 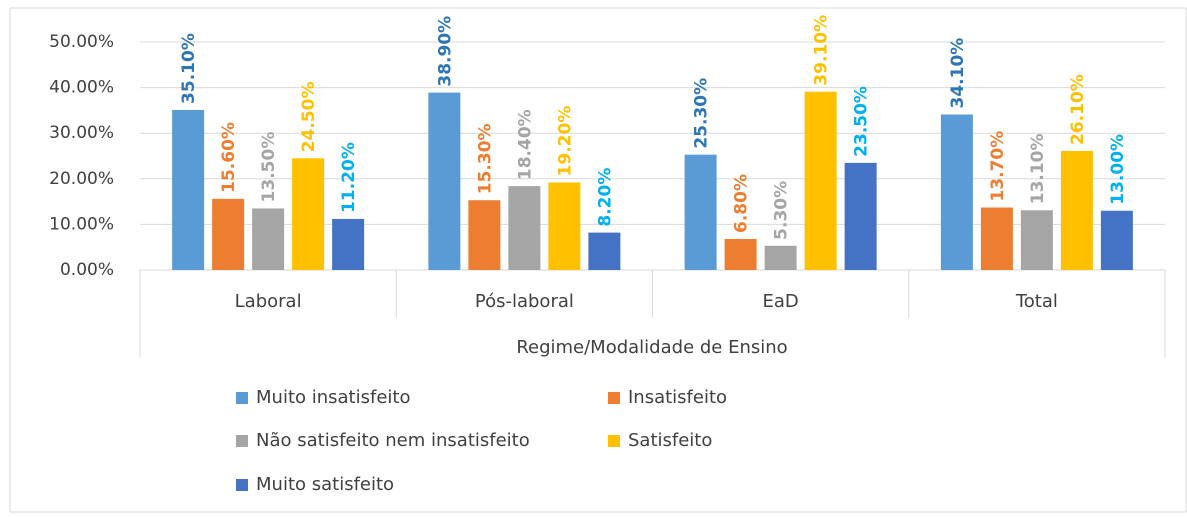 What do you see at coordinates (862, 121) in the screenshot?
I see `value-label: 23.50%` at bounding box center [862, 121].